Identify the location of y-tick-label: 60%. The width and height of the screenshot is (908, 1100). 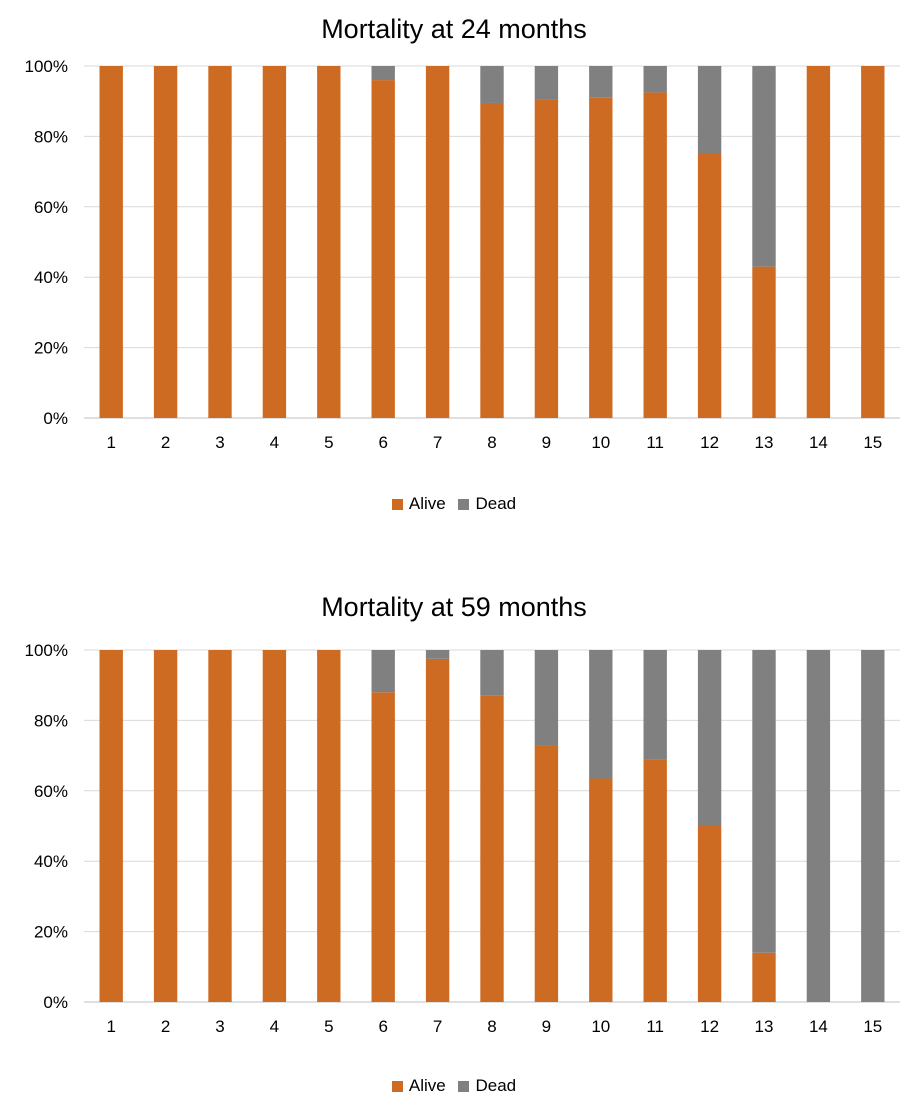
(51, 791).